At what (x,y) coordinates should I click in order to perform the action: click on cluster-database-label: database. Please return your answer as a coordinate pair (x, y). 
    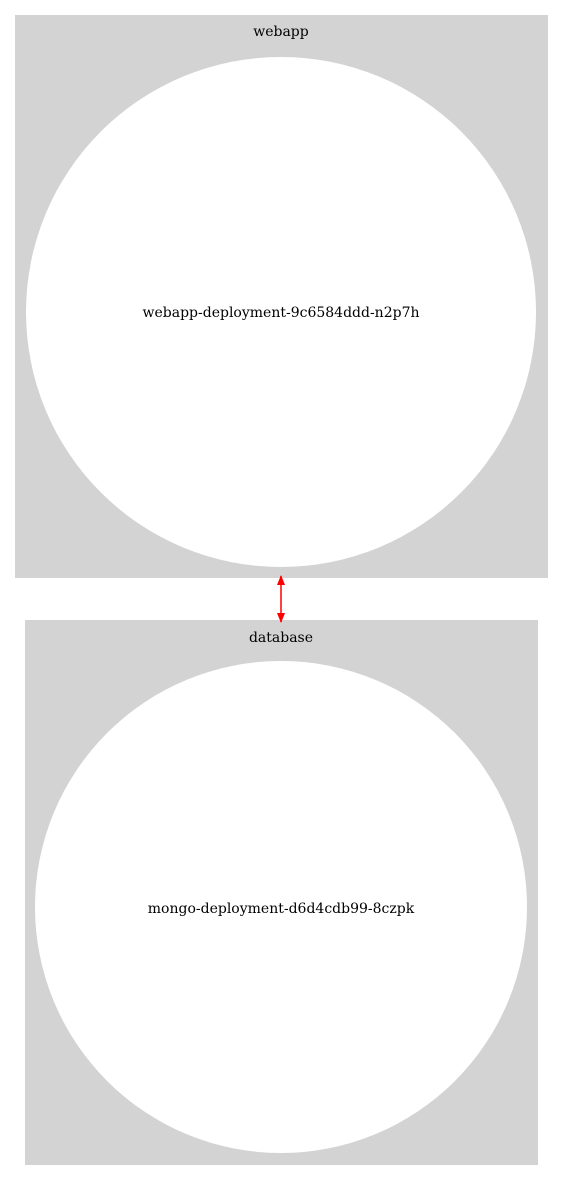
    Looking at the image, I should click on (281, 638).